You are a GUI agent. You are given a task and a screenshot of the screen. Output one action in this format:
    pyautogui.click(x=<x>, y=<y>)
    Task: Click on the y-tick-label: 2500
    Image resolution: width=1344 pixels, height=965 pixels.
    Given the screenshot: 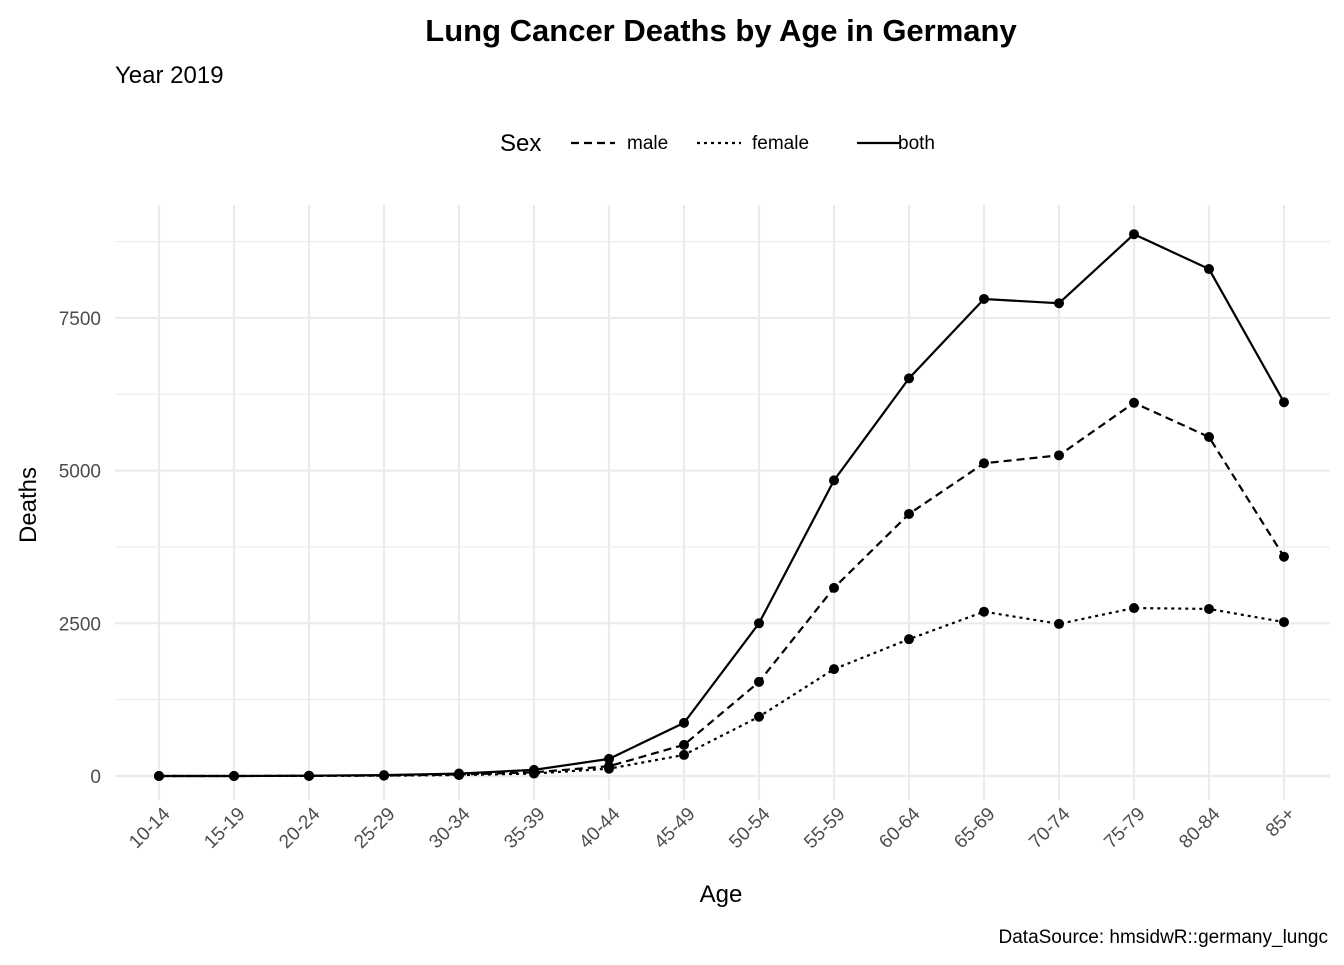 What is the action you would take?
    pyautogui.click(x=80, y=624)
    